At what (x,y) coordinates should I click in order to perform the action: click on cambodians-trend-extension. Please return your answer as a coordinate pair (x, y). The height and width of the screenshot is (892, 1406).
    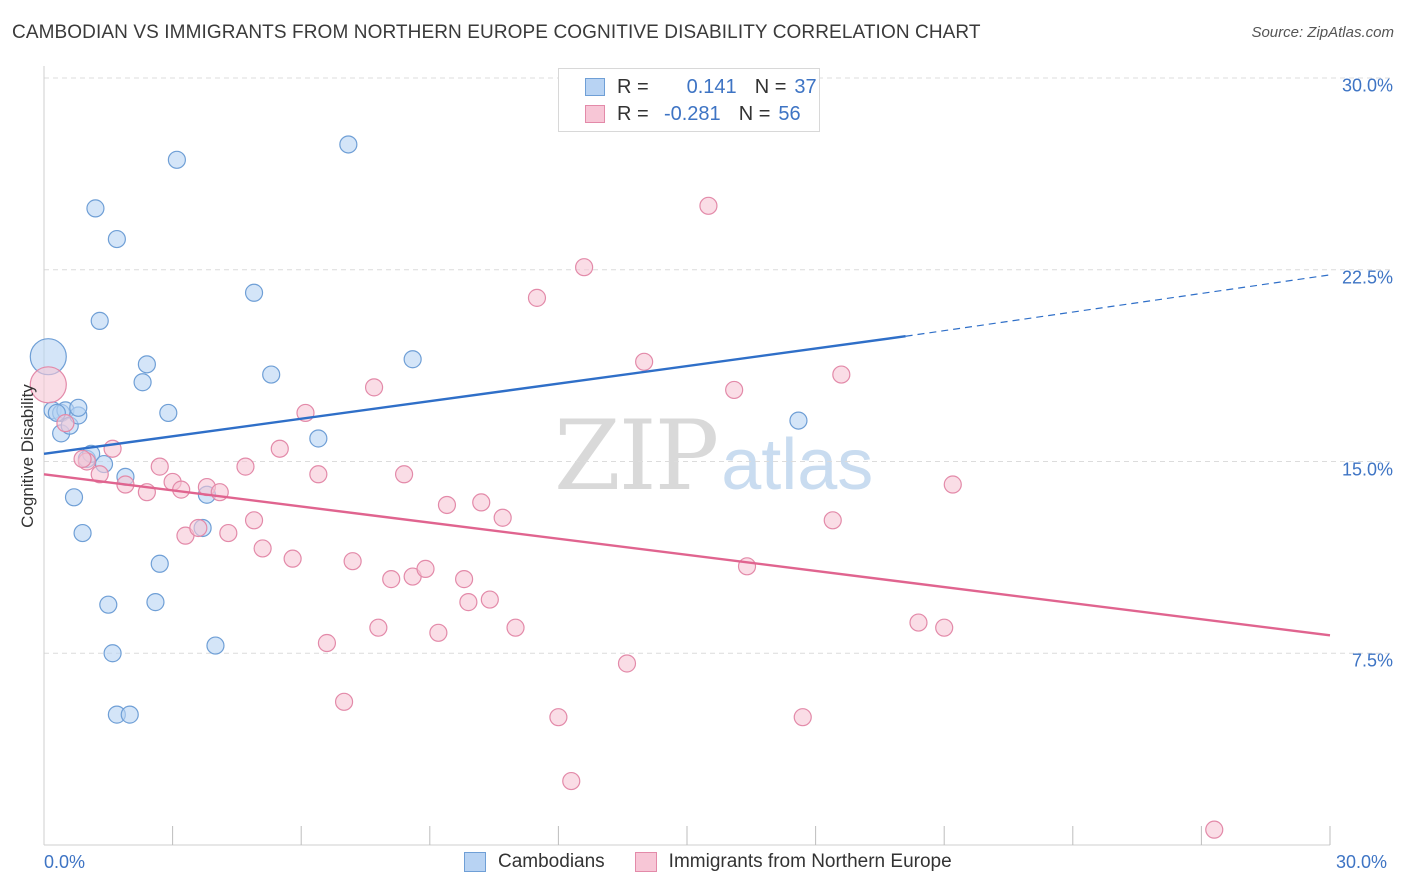
    Looking at the image, I should click on (1118, 305).